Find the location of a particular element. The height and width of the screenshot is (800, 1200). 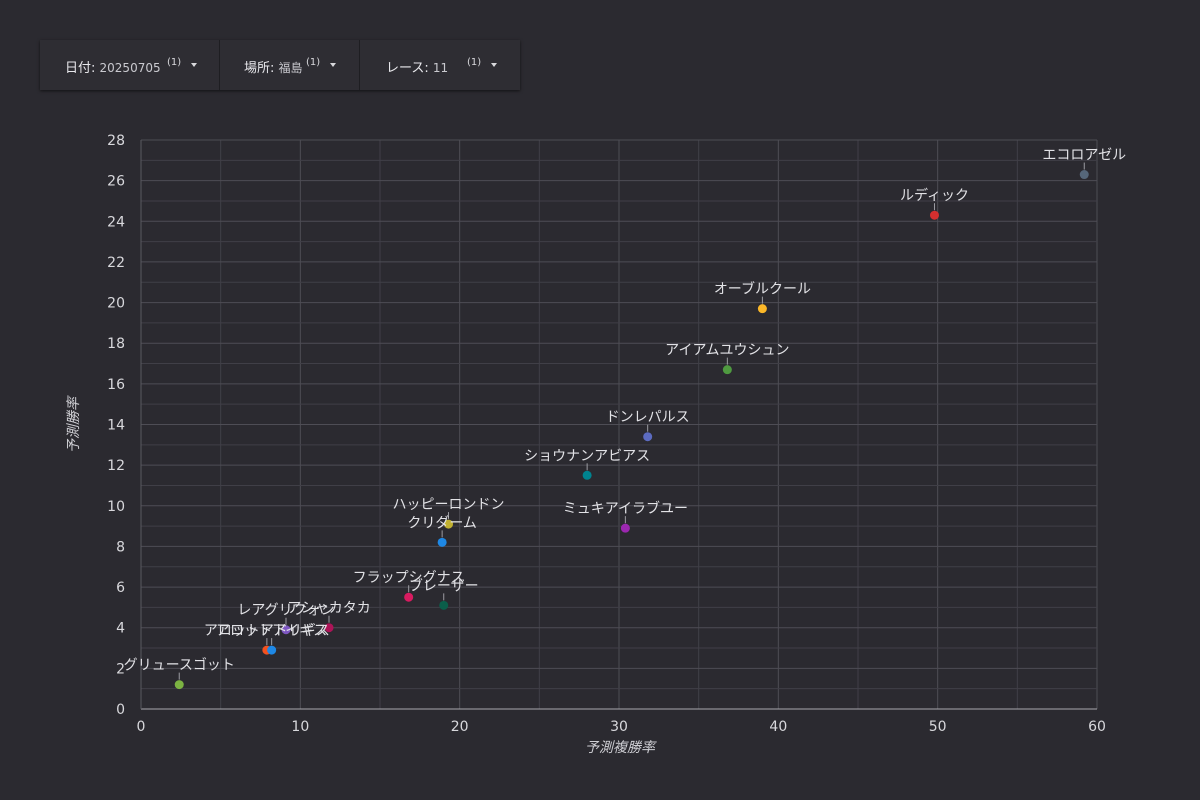

place-filter-value: 福島 is located at coordinates (290, 68).